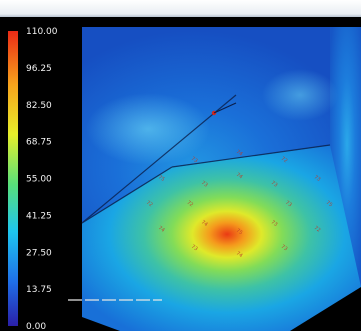 The height and width of the screenshot is (331, 361). What do you see at coordinates (39, 253) in the screenshot?
I see `colorbar-tick-label: 27.50` at bounding box center [39, 253].